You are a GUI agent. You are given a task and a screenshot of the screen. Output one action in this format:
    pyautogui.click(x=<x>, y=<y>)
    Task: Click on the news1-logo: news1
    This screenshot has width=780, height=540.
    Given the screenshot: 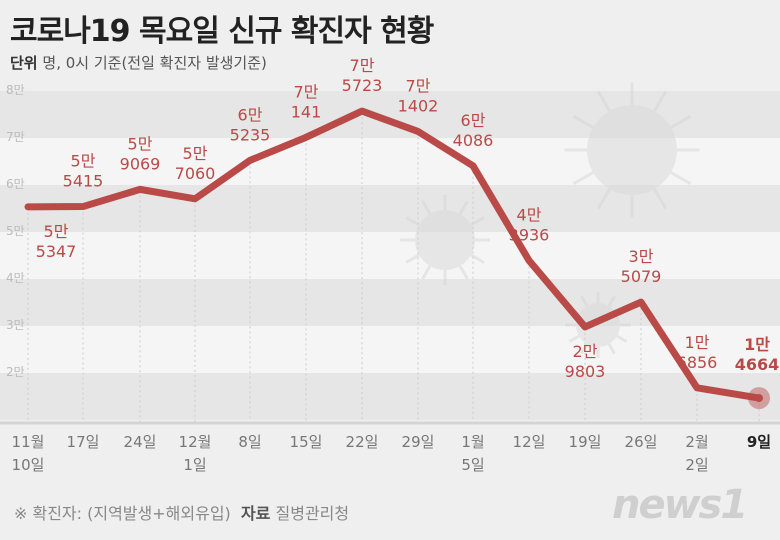 What is the action you would take?
    pyautogui.click(x=680, y=505)
    